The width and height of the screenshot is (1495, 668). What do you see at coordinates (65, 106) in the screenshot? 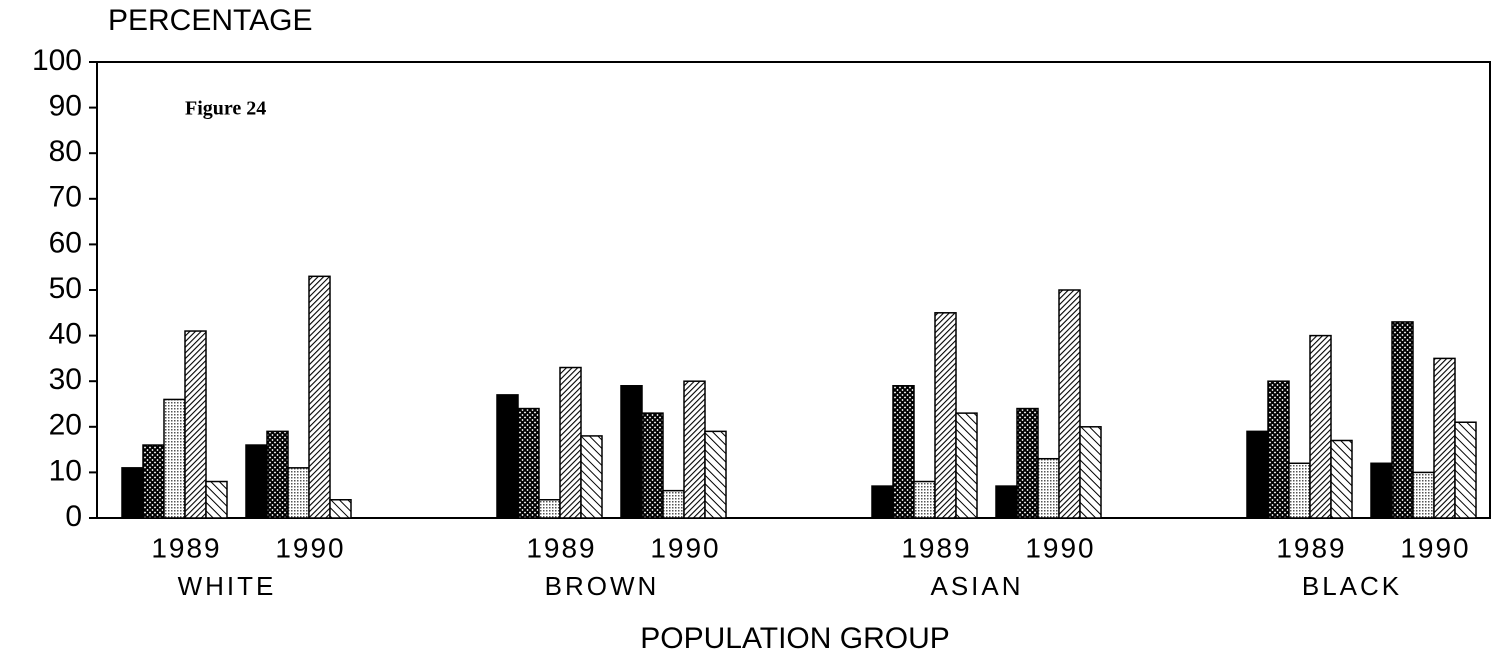
I see `y-tick-label: 90` at bounding box center [65, 106].